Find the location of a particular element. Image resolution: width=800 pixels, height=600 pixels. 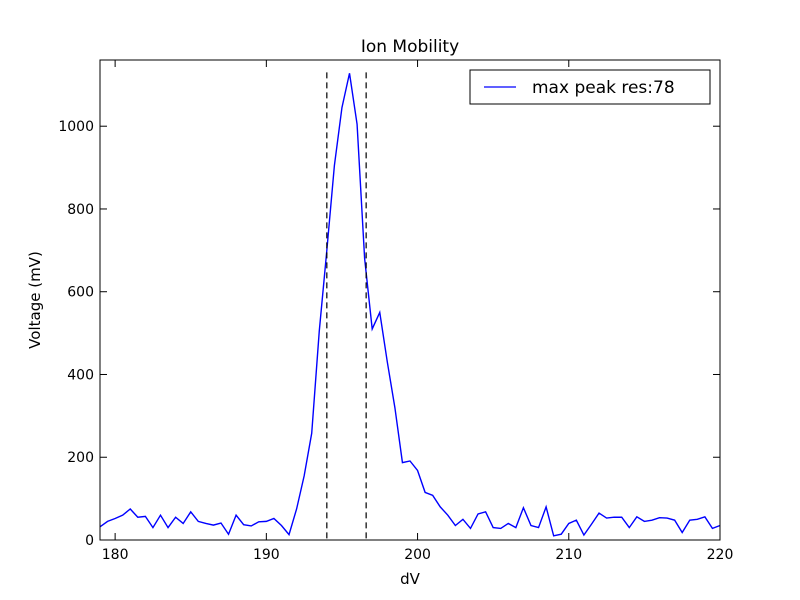

chart-title: Ion Mobility is located at coordinates (410, 47).